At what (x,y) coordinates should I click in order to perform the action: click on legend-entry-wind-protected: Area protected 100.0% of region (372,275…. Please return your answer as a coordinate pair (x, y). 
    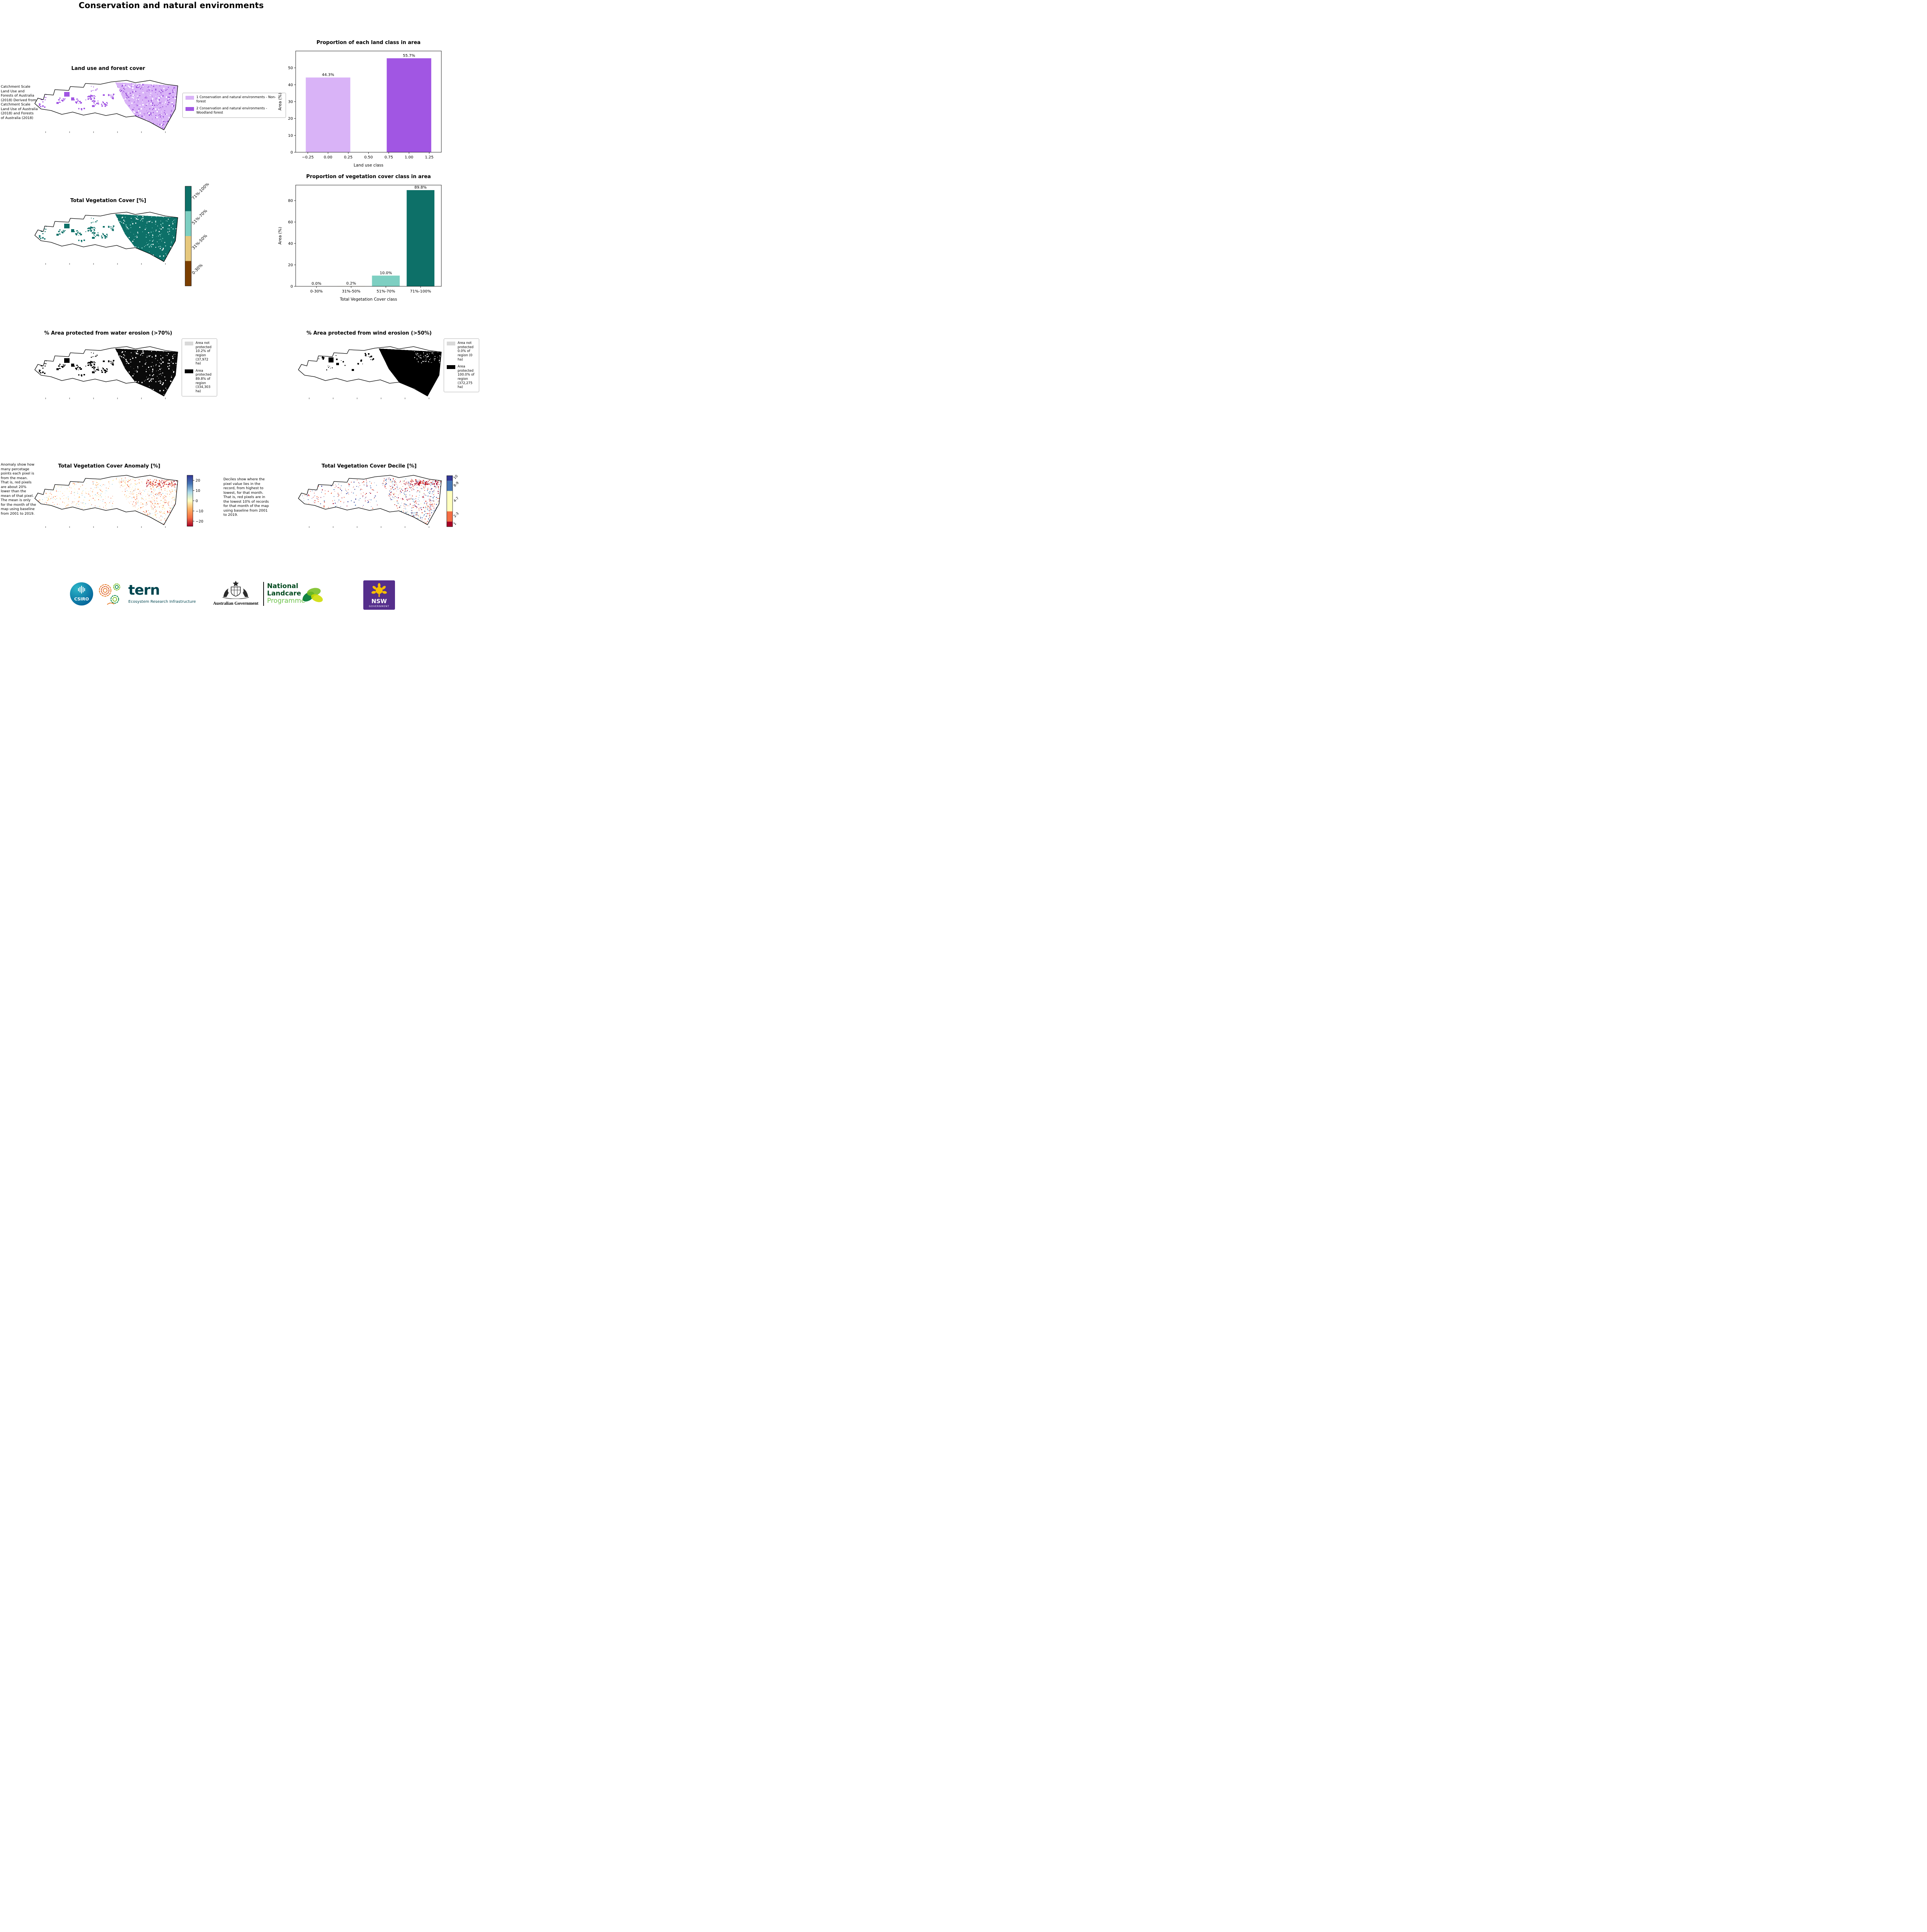
    Looking at the image, I should click on (461, 377).